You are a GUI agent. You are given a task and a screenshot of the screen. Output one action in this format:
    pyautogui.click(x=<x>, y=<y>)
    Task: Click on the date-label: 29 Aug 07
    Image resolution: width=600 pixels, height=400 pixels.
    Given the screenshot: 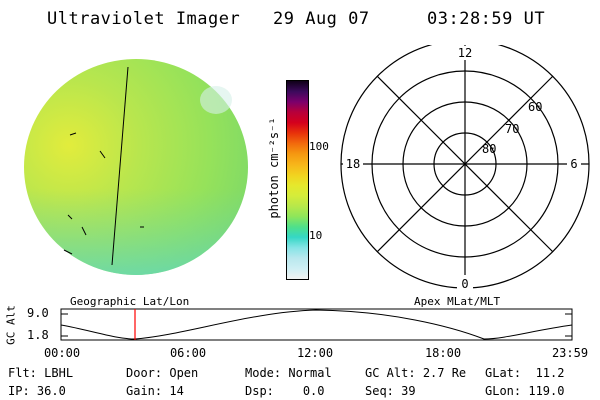 What is the action you would take?
    pyautogui.click(x=321, y=19)
    